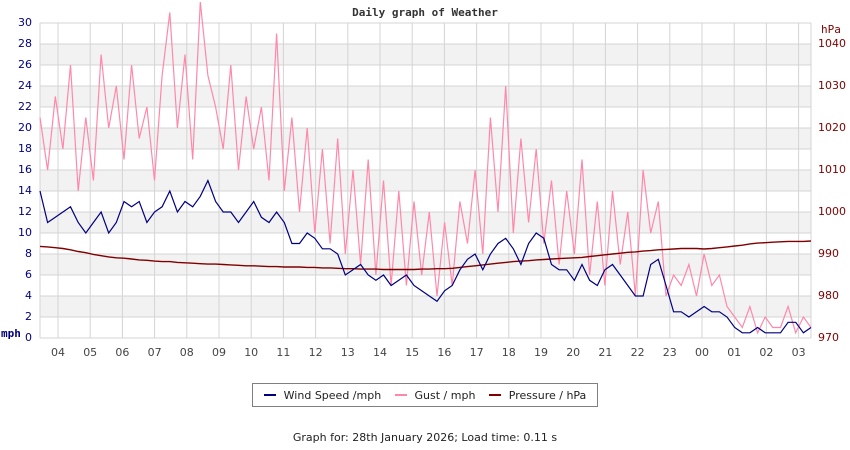 The image size is (850, 450). Describe the element at coordinates (25, 22) in the screenshot. I see `left-axis-tick: 30` at that location.